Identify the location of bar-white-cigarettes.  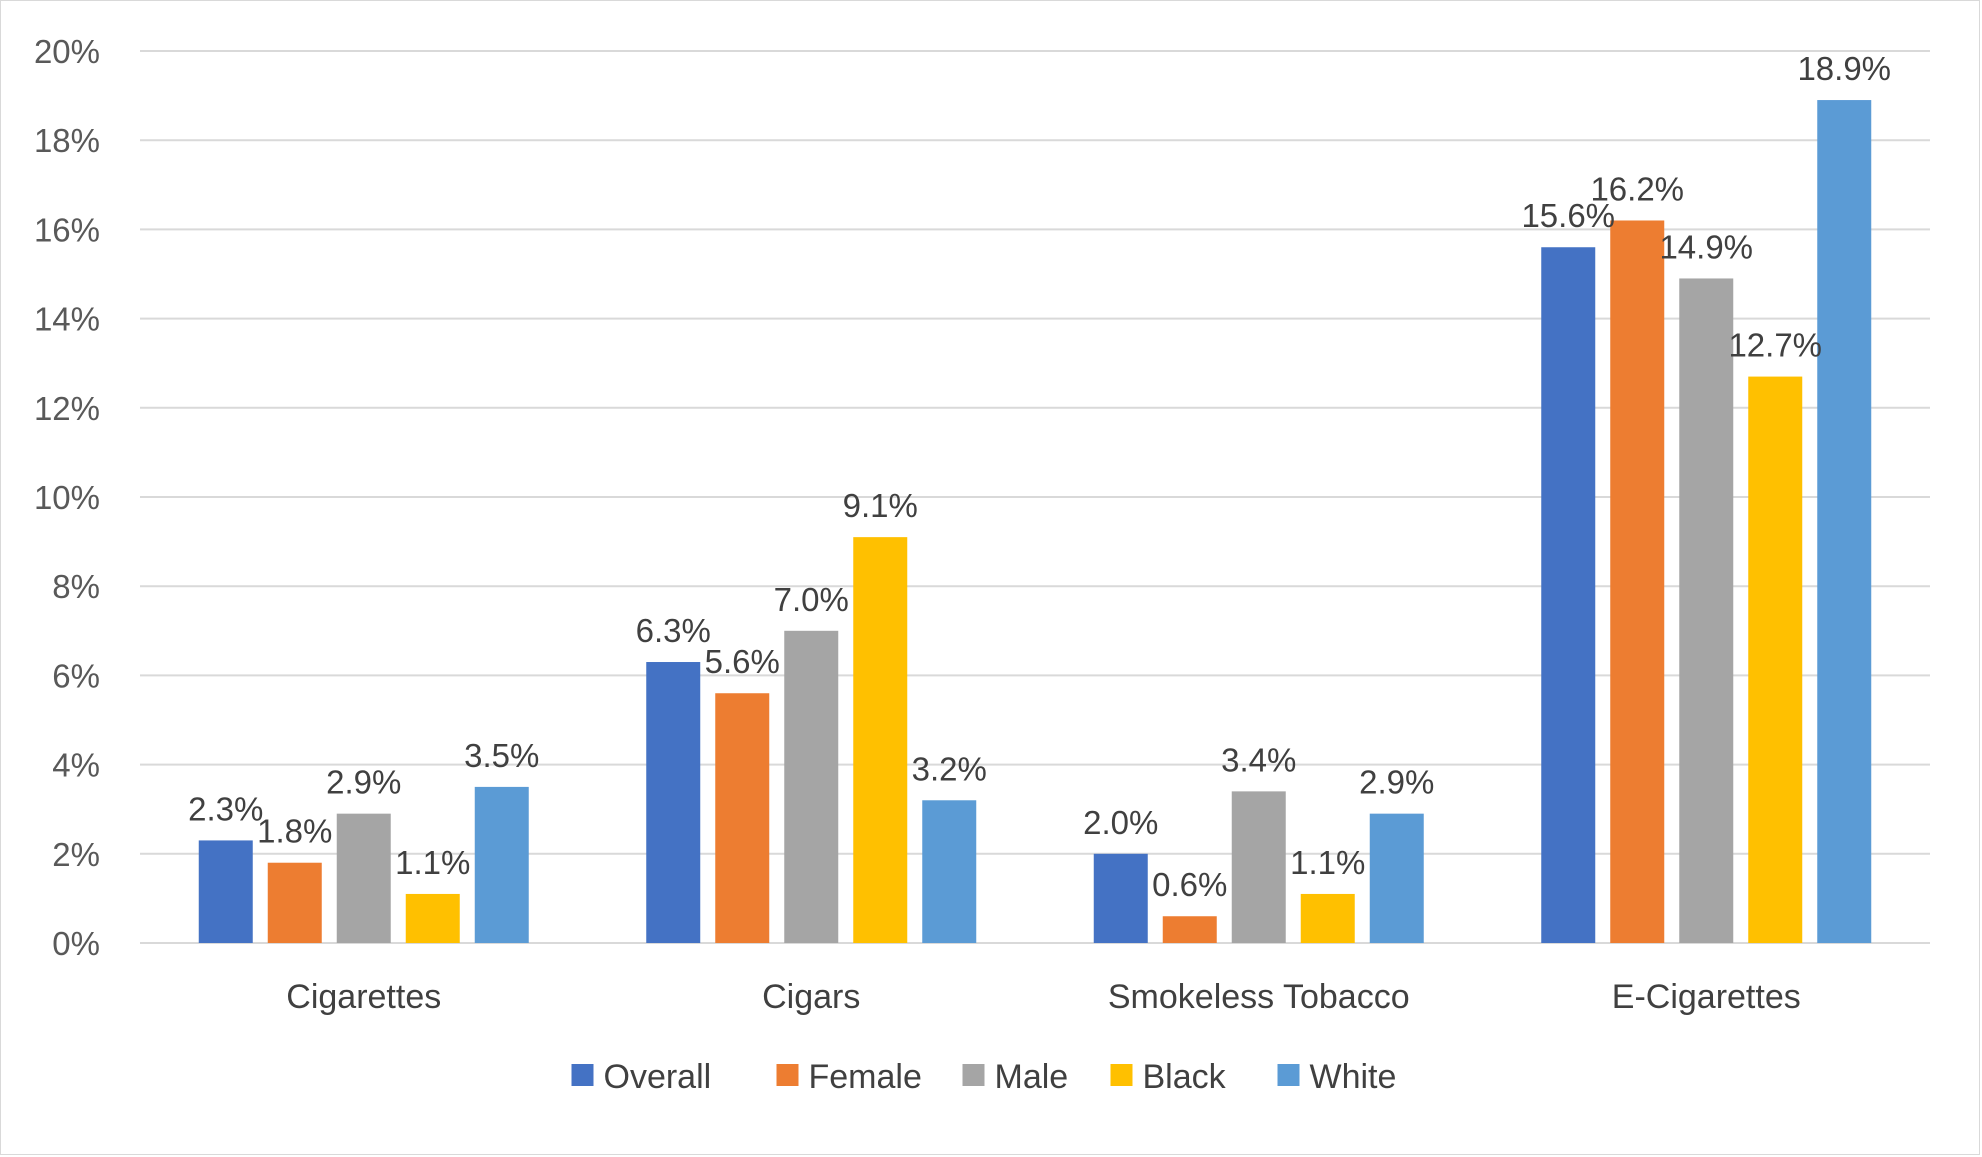
(501, 864).